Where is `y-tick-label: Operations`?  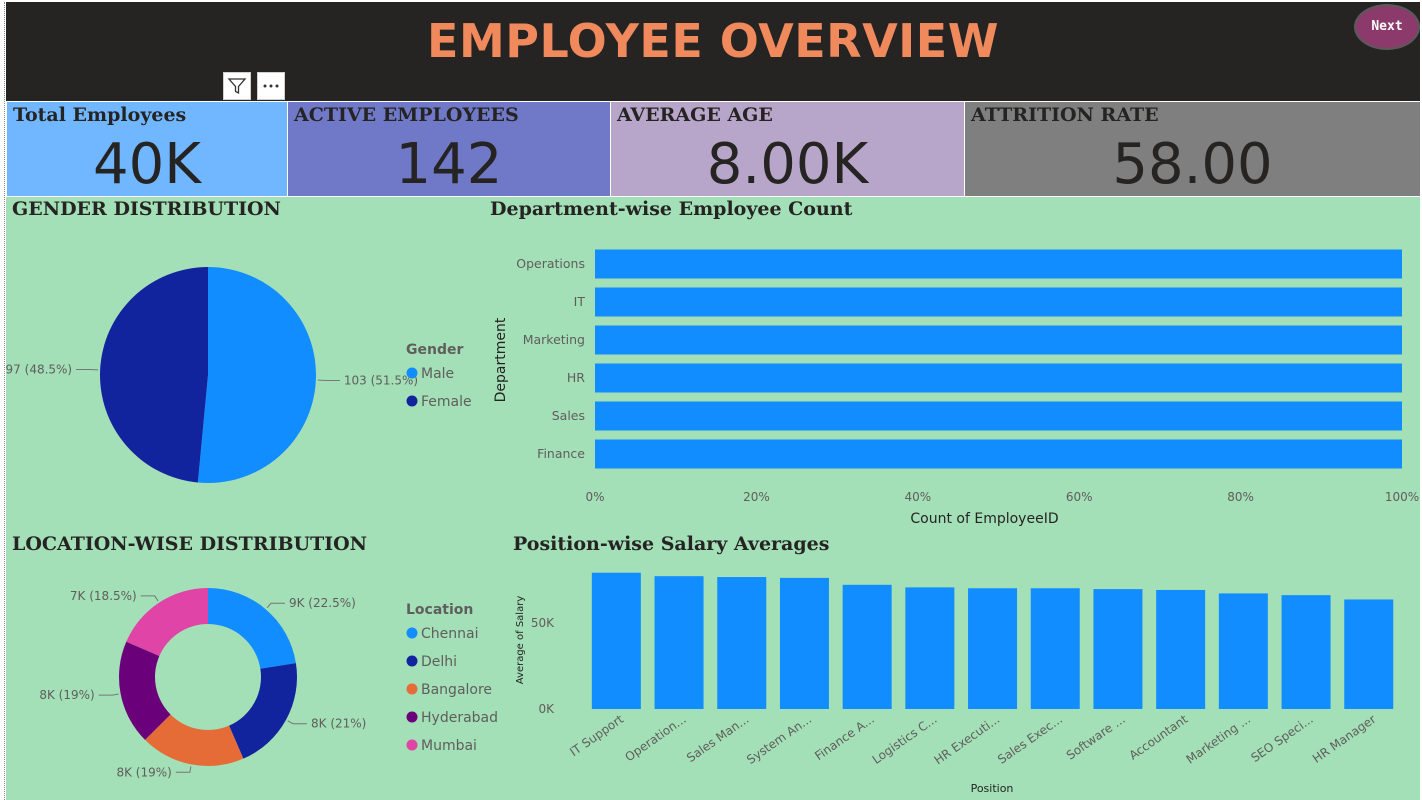 y-tick-label: Operations is located at coordinates (550, 263).